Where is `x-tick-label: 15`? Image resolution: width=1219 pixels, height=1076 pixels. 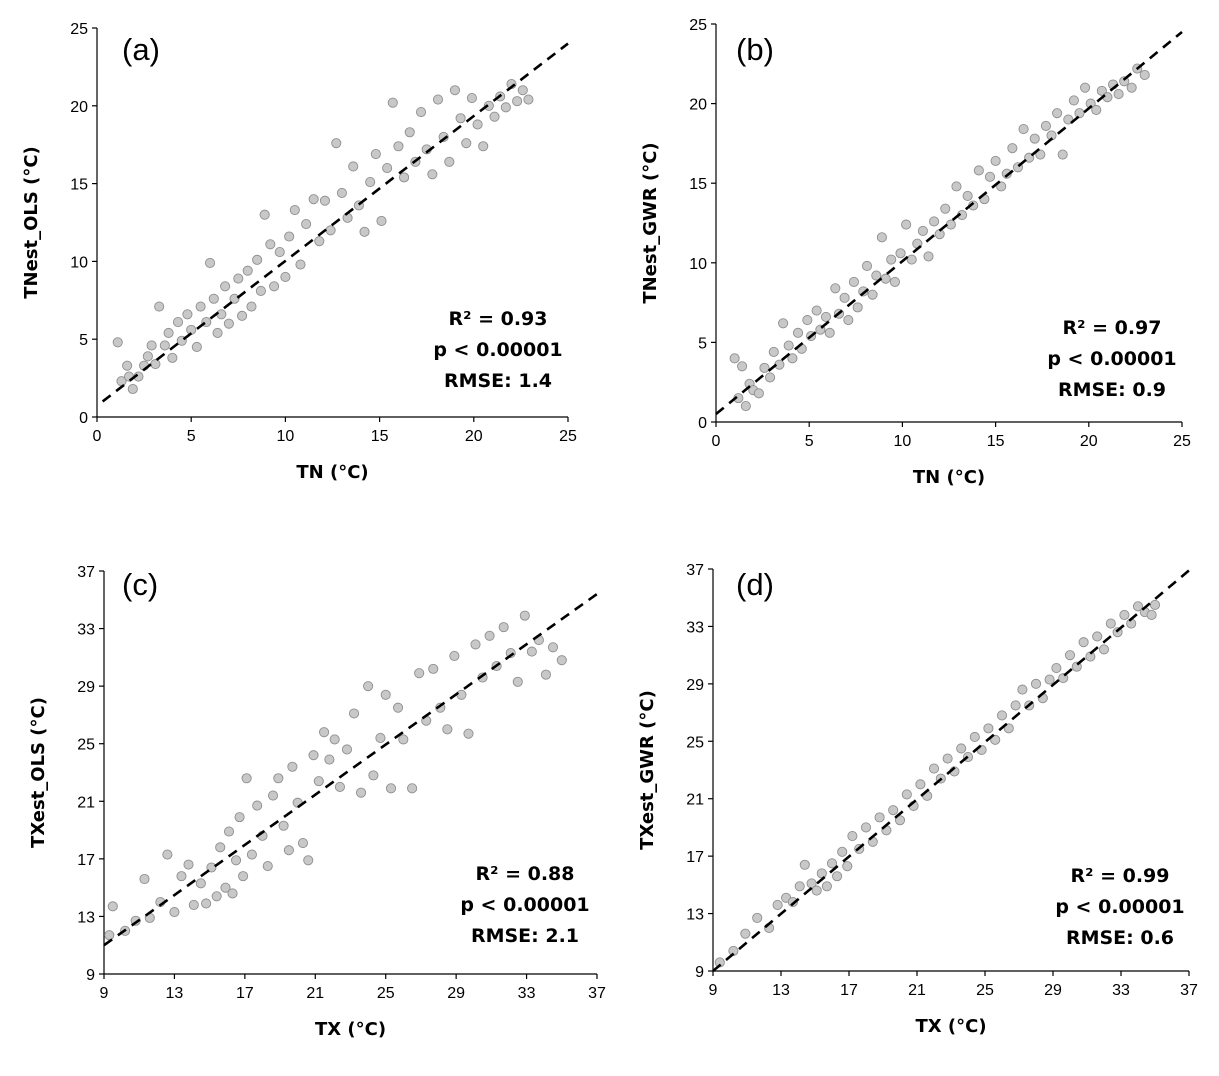
x-tick-label: 15 is located at coordinates (996, 441).